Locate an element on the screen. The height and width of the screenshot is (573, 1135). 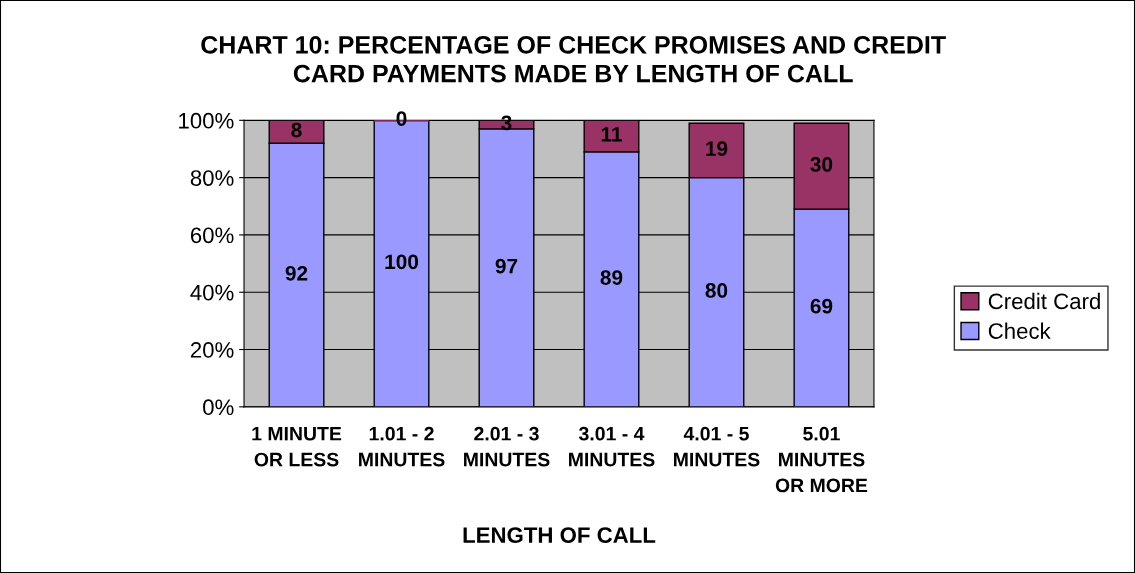
x-tick-label: 3.01 - 4 MINUTES is located at coordinates (612, 446).